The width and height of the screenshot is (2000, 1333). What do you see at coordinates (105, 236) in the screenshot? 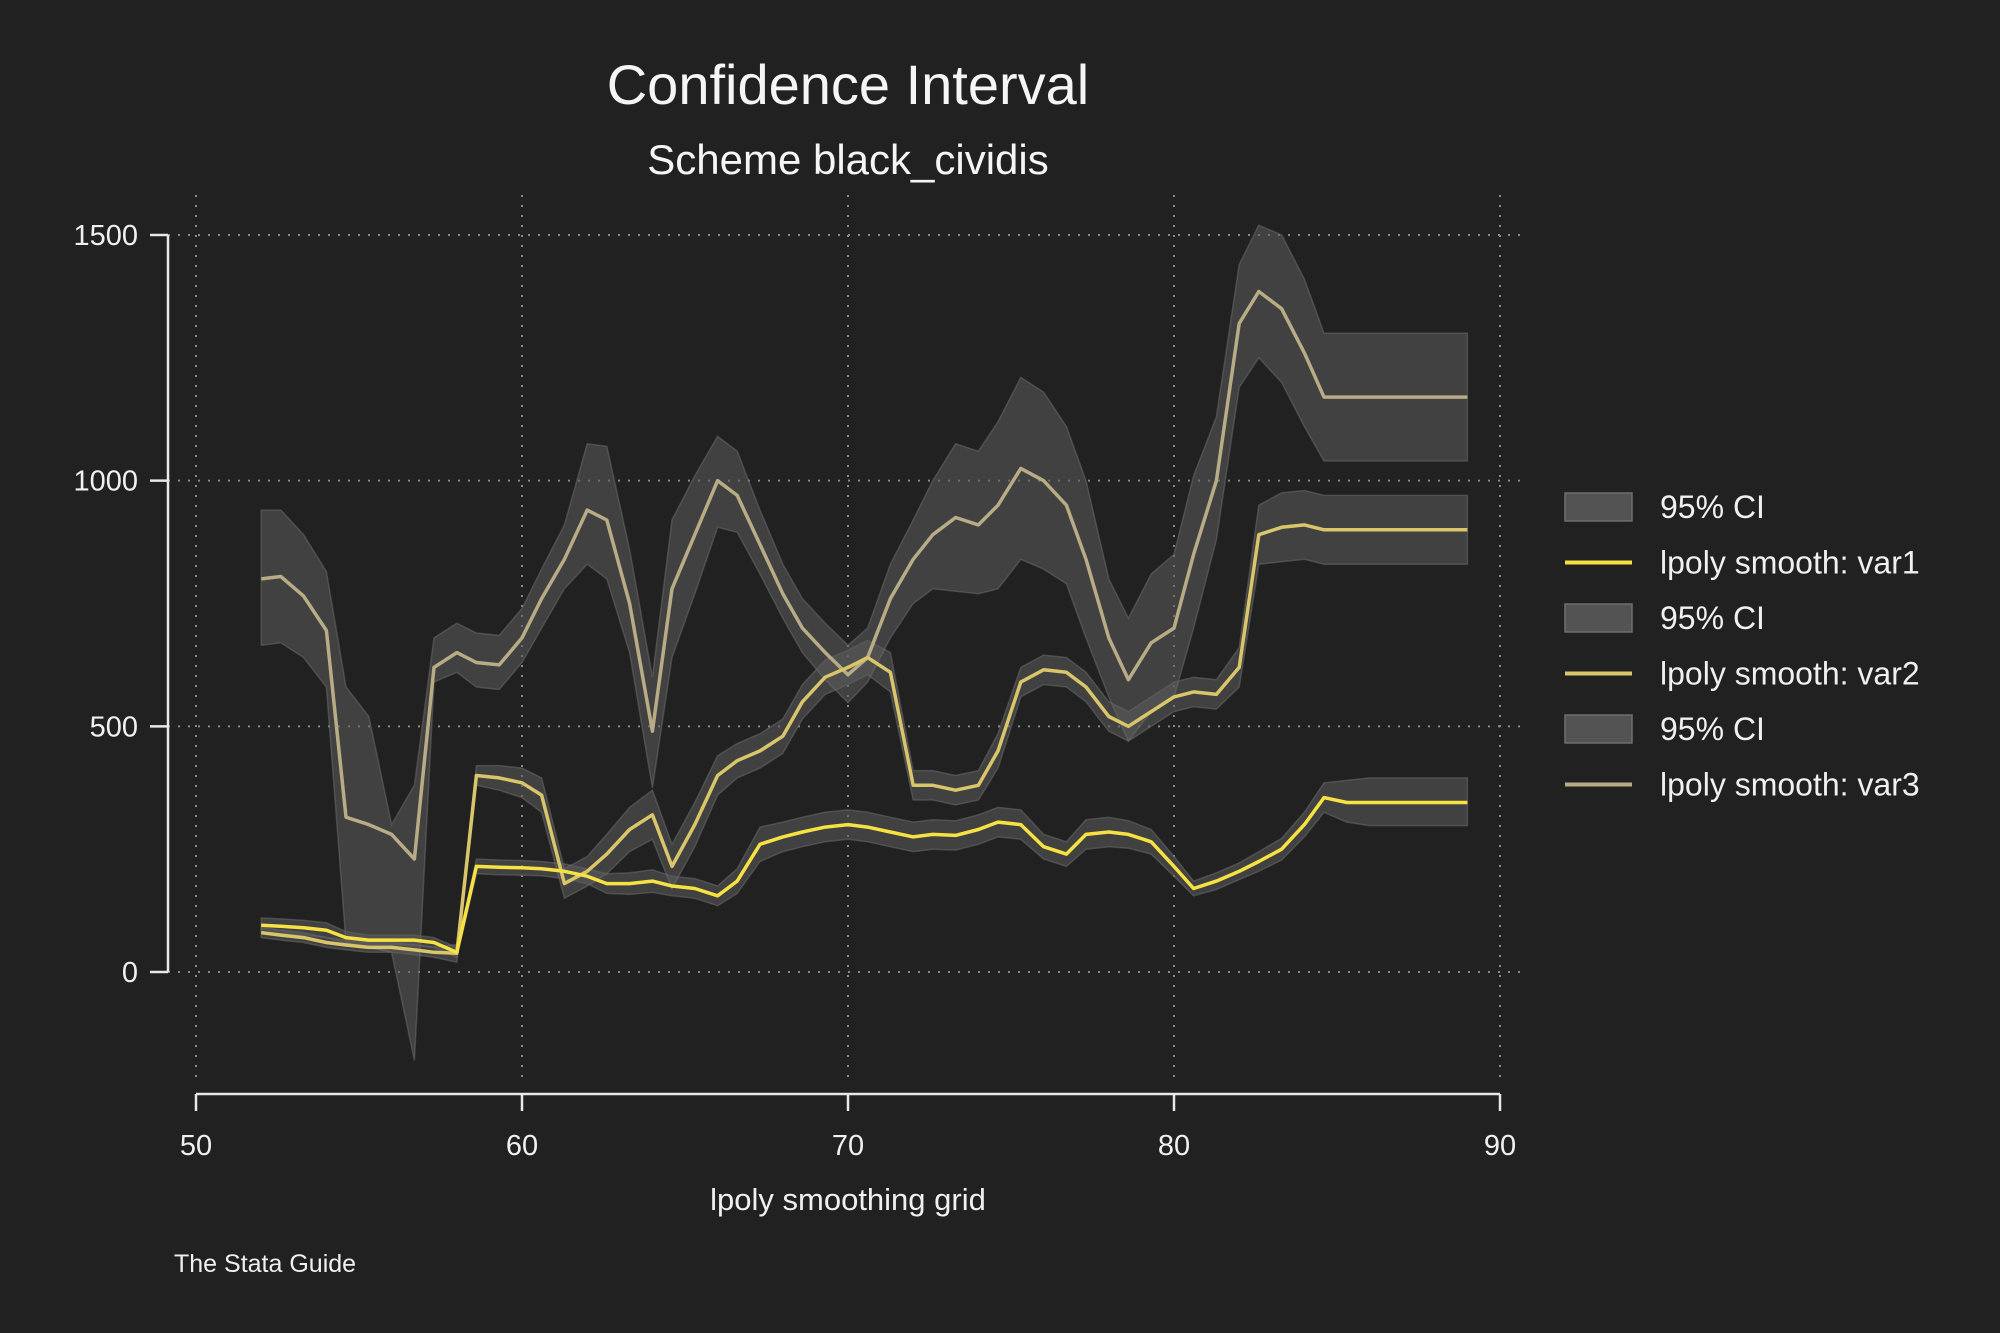
I see `y-tick-label: 1500` at bounding box center [105, 236].